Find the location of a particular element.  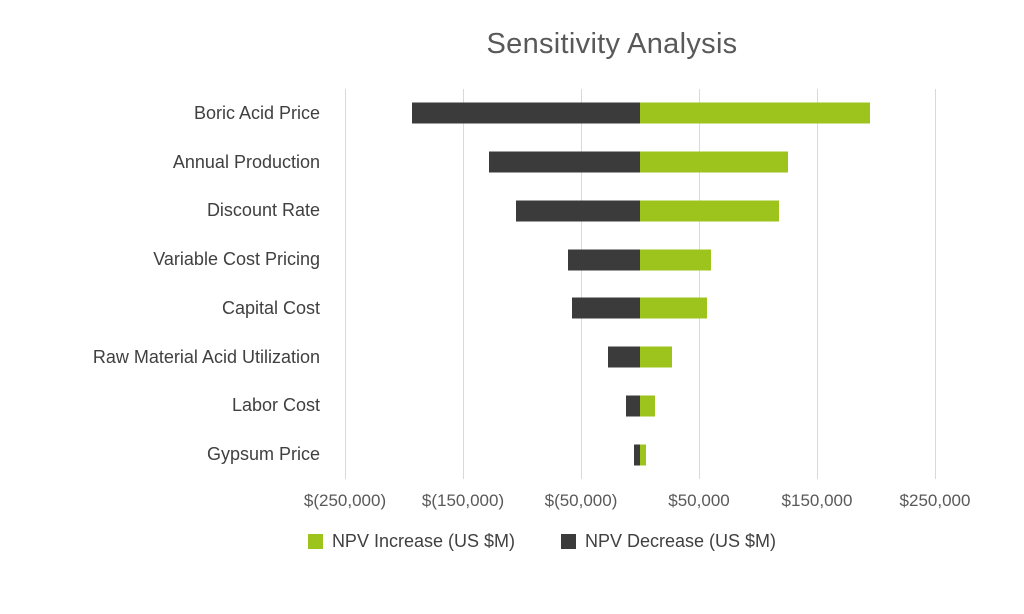

category-label: Boric Acid Price is located at coordinates (256, 112).